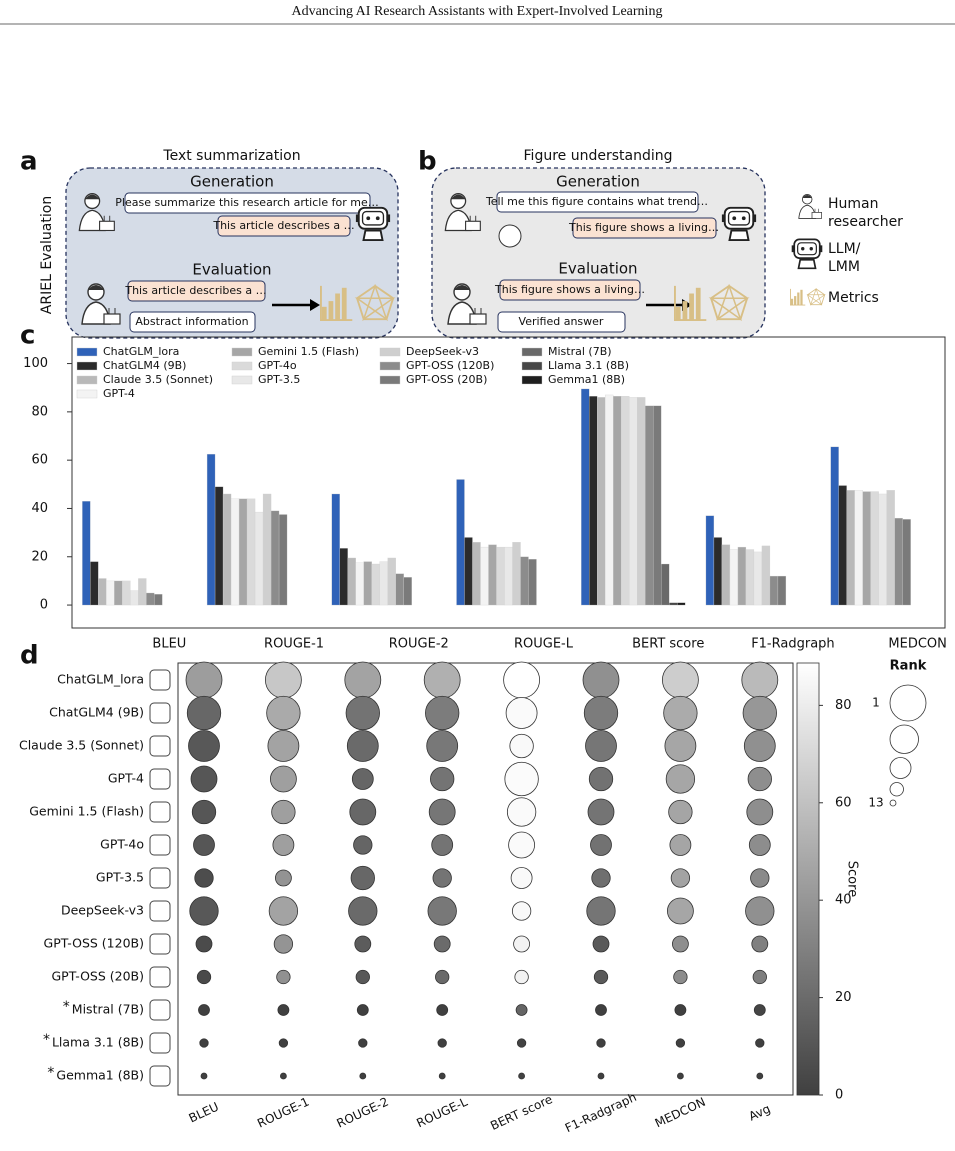 This screenshot has height=1151, width=955. What do you see at coordinates (315, 305) in the screenshot?
I see `arrowhead` at bounding box center [315, 305].